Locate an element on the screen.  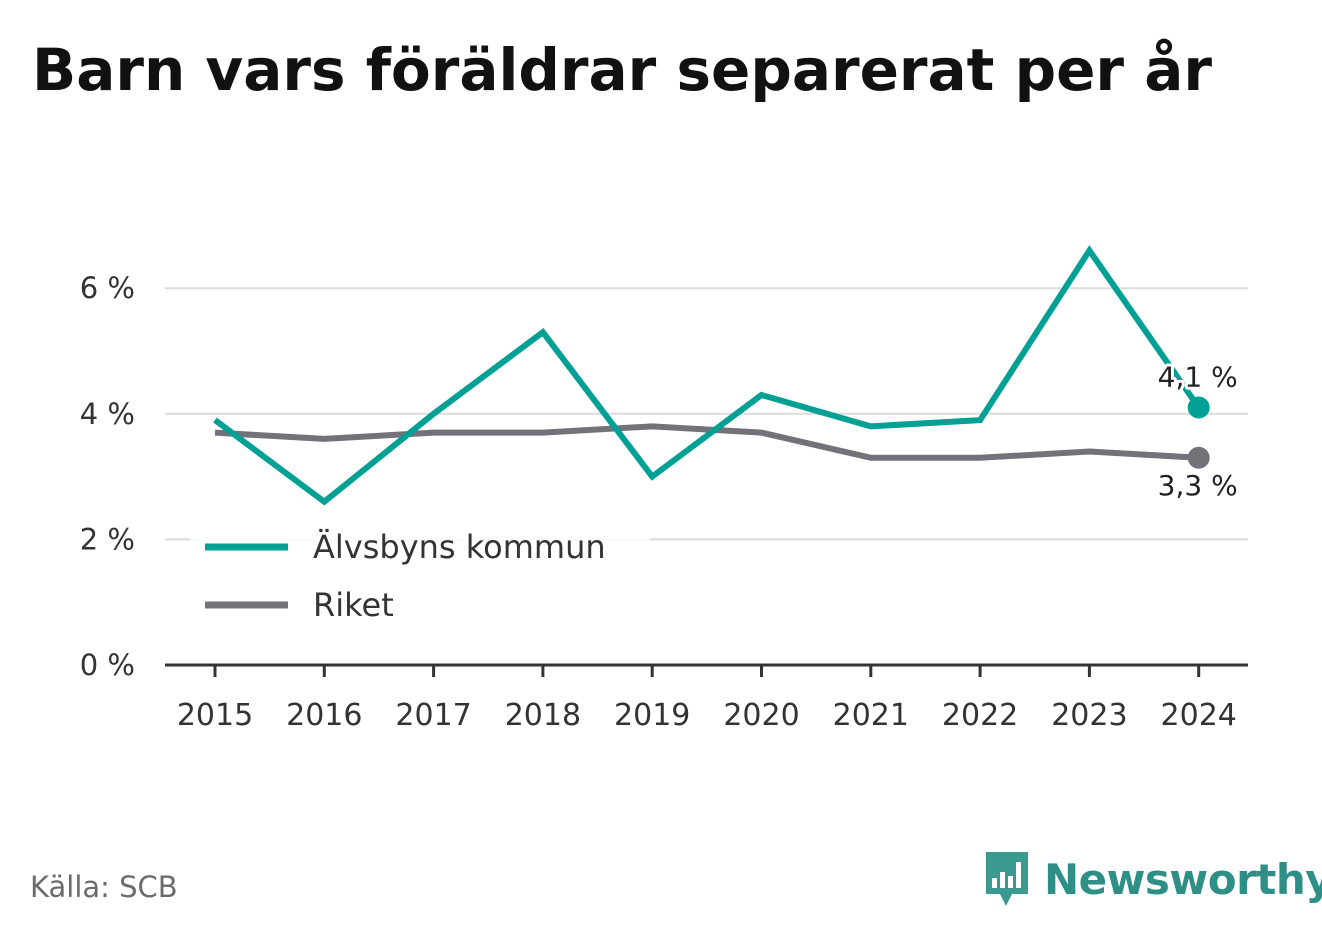
chart-title: Barn vars föräldrar separerat per år is located at coordinates (622, 70).